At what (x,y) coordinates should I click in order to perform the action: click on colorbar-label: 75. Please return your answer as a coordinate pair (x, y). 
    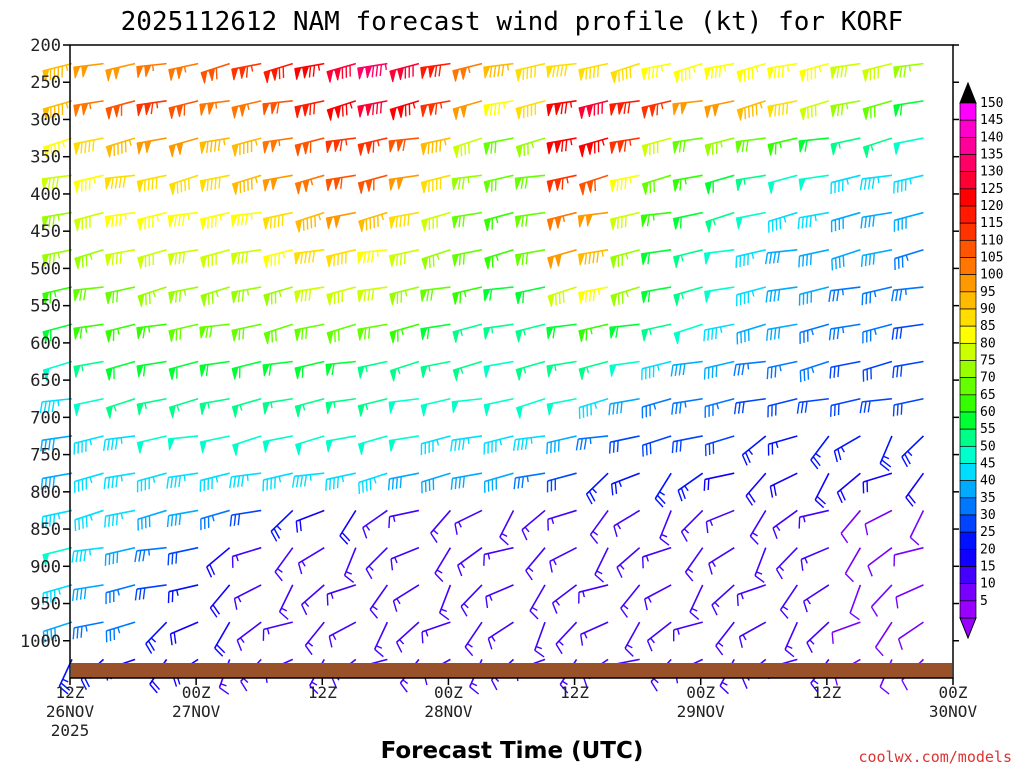
    Looking at the image, I should click on (988, 361).